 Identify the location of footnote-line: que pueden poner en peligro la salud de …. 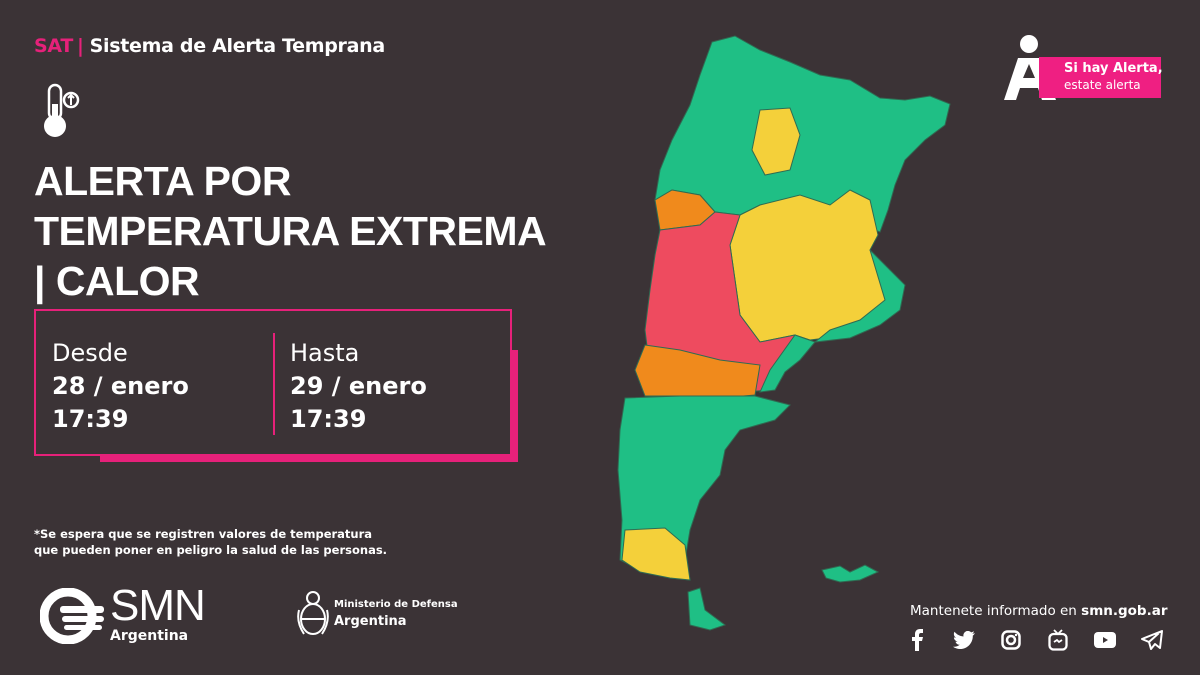
(211, 550).